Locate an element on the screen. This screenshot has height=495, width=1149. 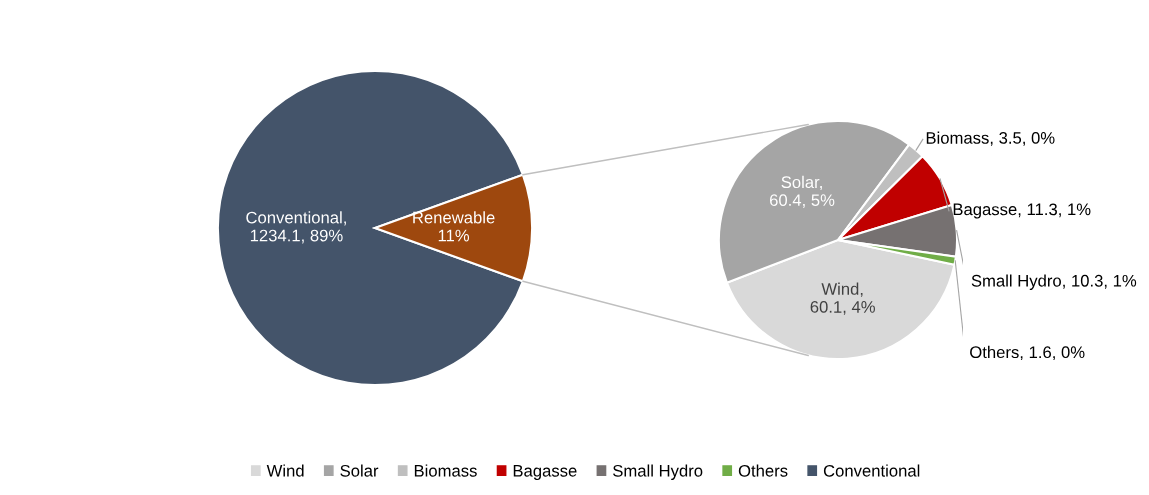
legend-label: Conventional is located at coordinates (871, 470).